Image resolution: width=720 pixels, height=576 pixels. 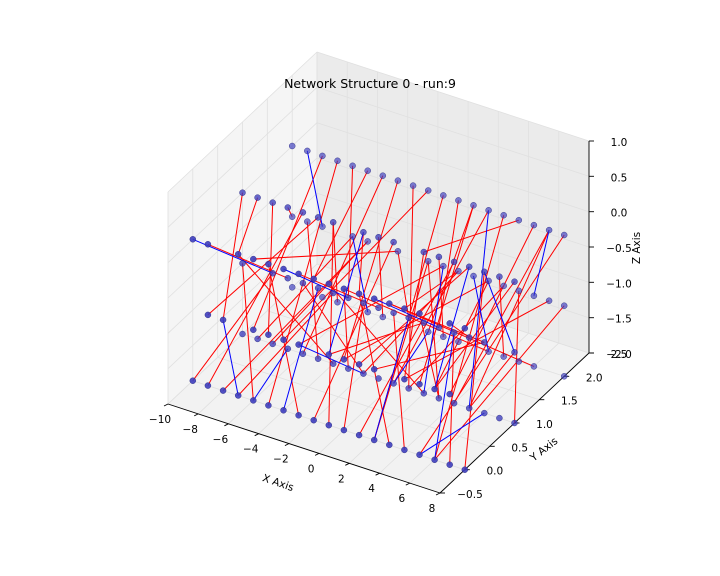 What do you see at coordinates (304, 448) in the screenshot?
I see `x-axis-line` at bounding box center [304, 448].